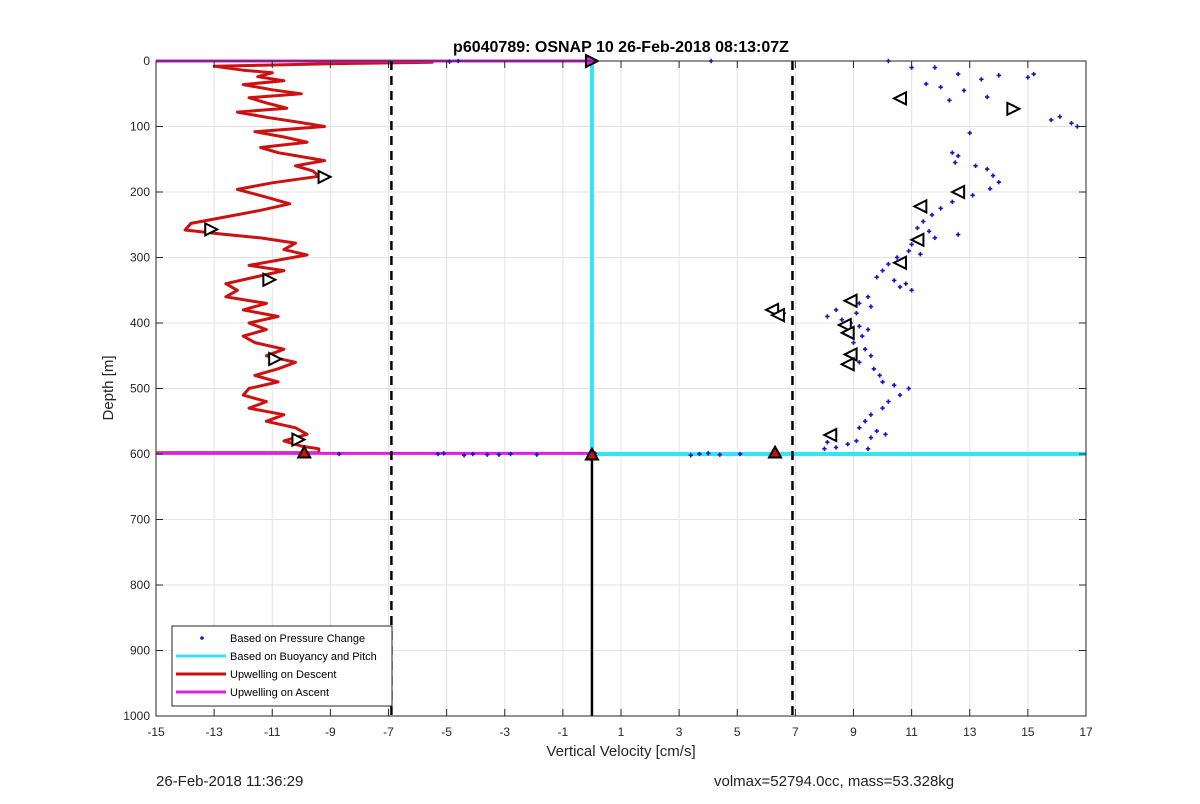 The height and width of the screenshot is (804, 1200). What do you see at coordinates (679, 732) in the screenshot?
I see `x-tick-label: 3` at bounding box center [679, 732].